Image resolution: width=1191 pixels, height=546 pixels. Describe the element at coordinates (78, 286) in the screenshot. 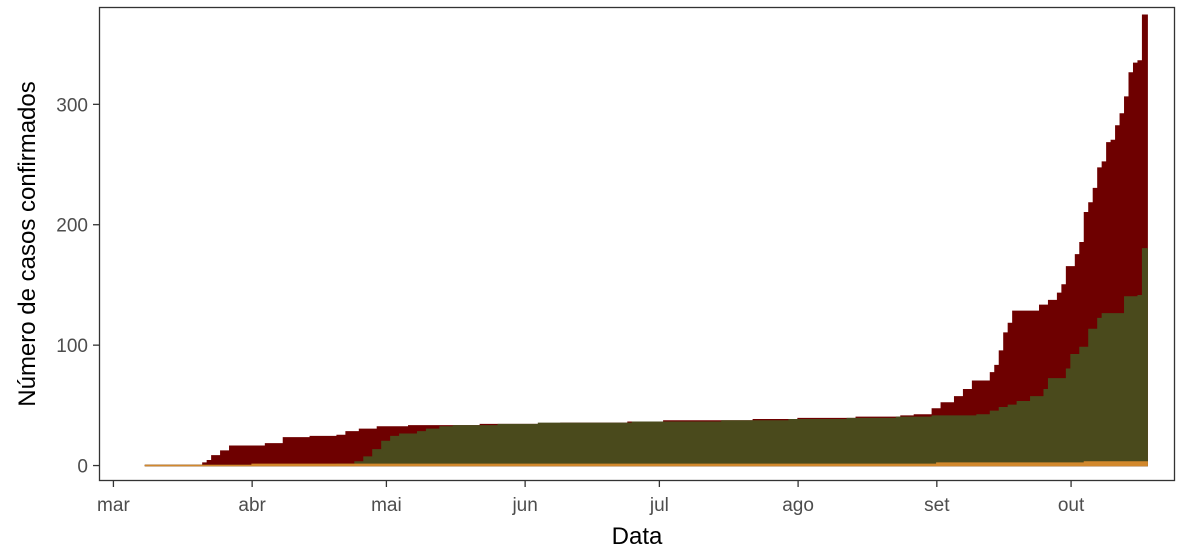

I see `y-axis: 0 100 200 300` at that location.